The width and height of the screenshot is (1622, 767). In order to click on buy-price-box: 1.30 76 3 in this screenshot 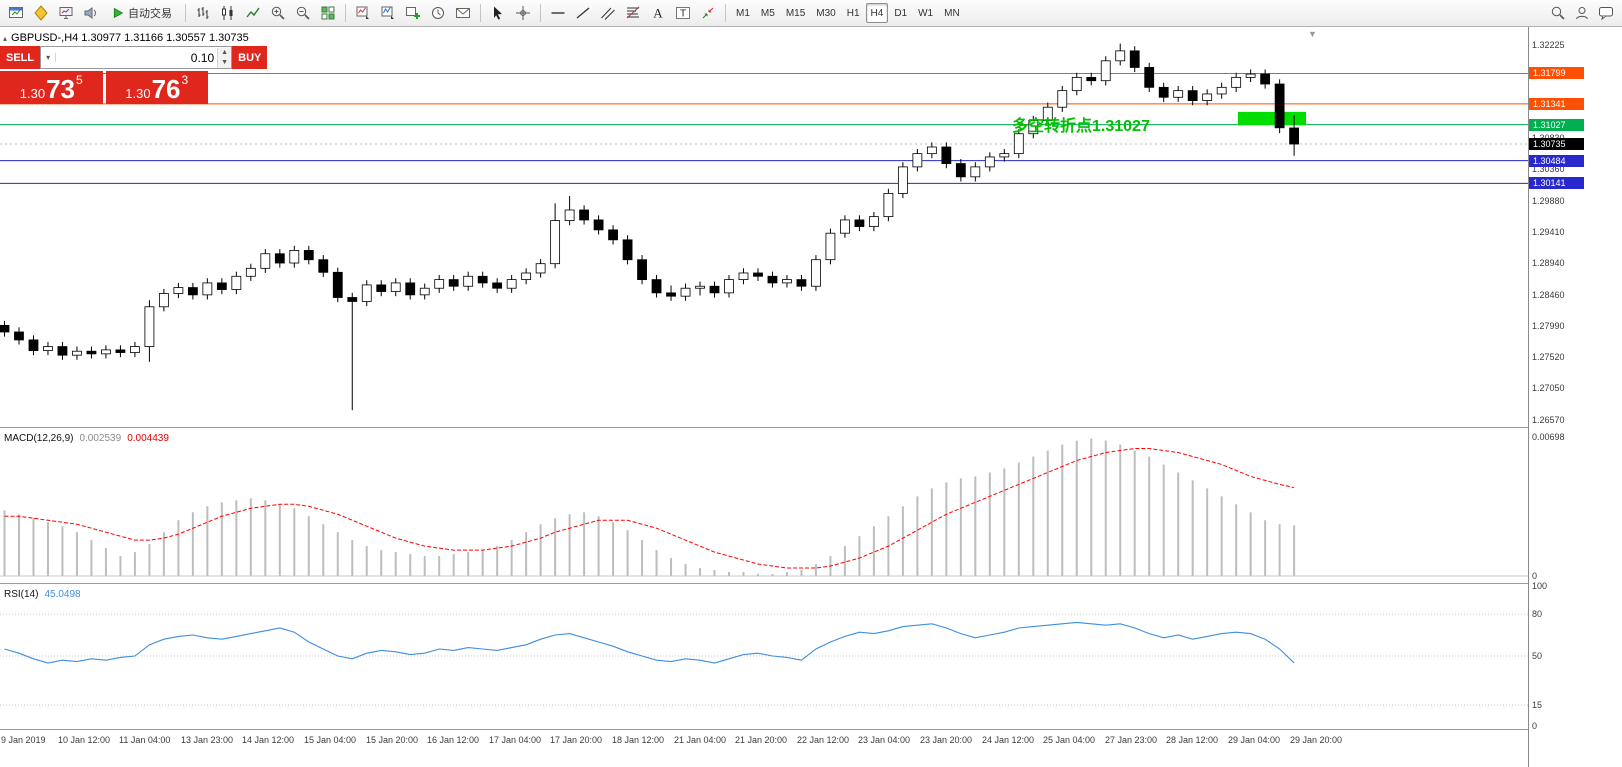, I will do `click(156, 87)`.